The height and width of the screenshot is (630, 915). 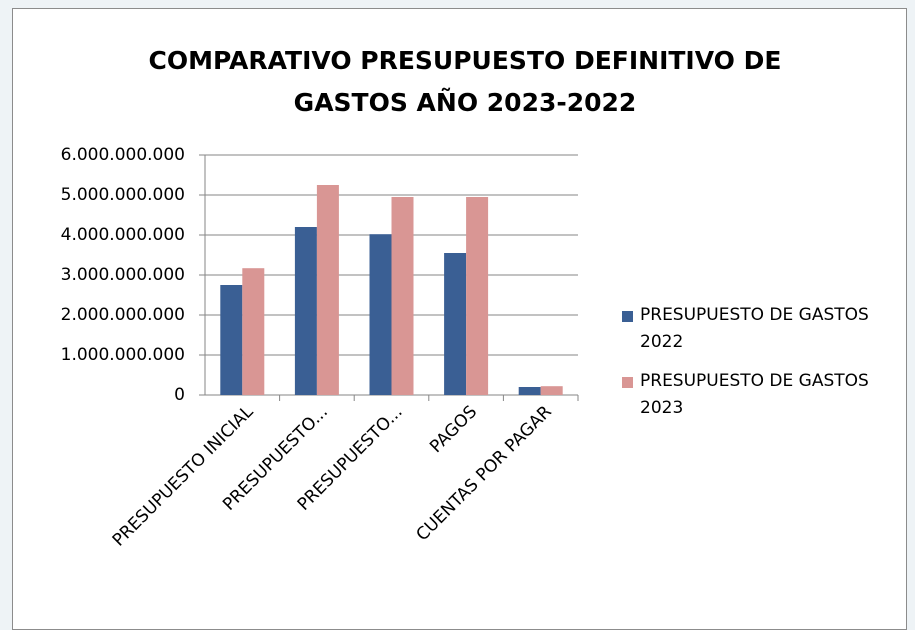 I want to click on legend-label: PRESUPUESTO DE GASTOS 2023, so click(x=754, y=394).